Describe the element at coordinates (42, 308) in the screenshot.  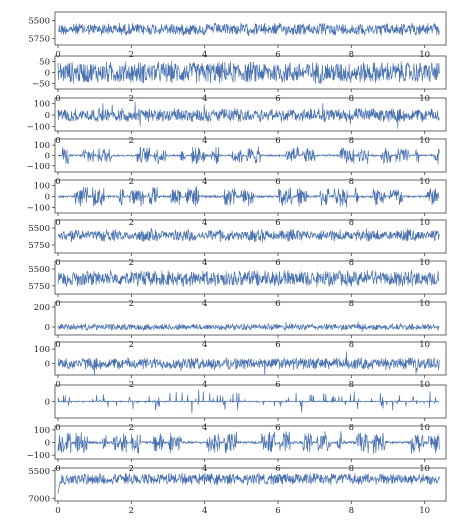
I see `y-tick-label: 200` at that location.